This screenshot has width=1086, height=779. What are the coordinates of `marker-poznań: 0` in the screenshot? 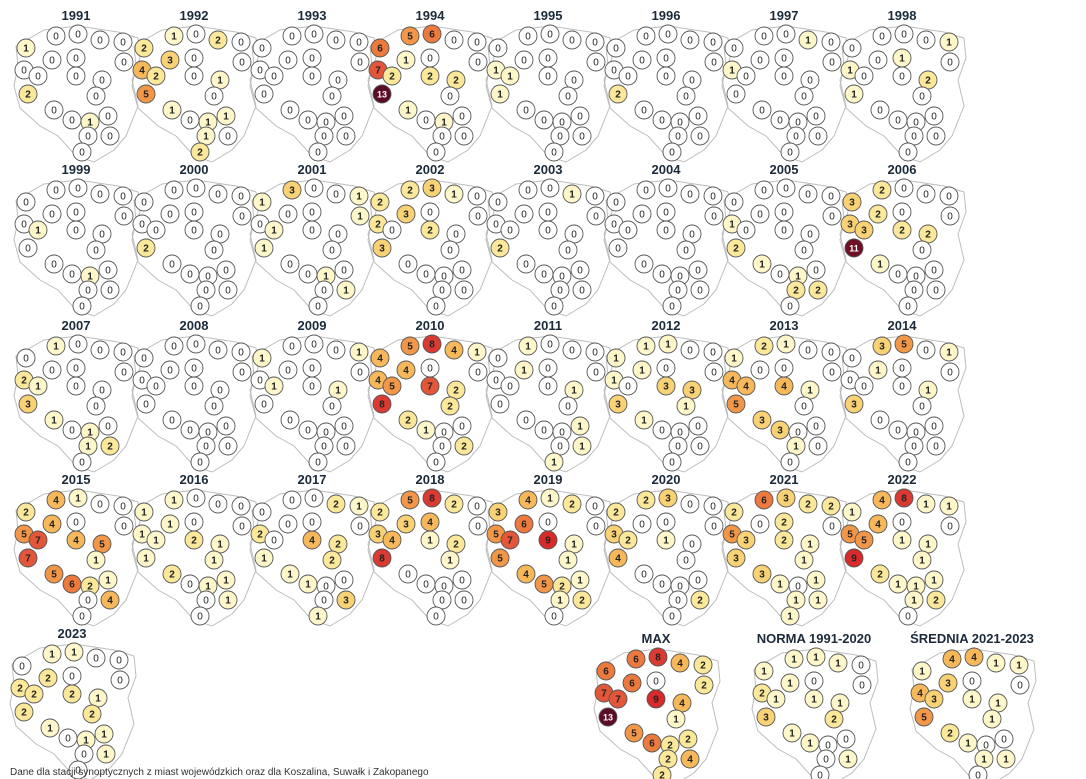 It's located at (392, 230).